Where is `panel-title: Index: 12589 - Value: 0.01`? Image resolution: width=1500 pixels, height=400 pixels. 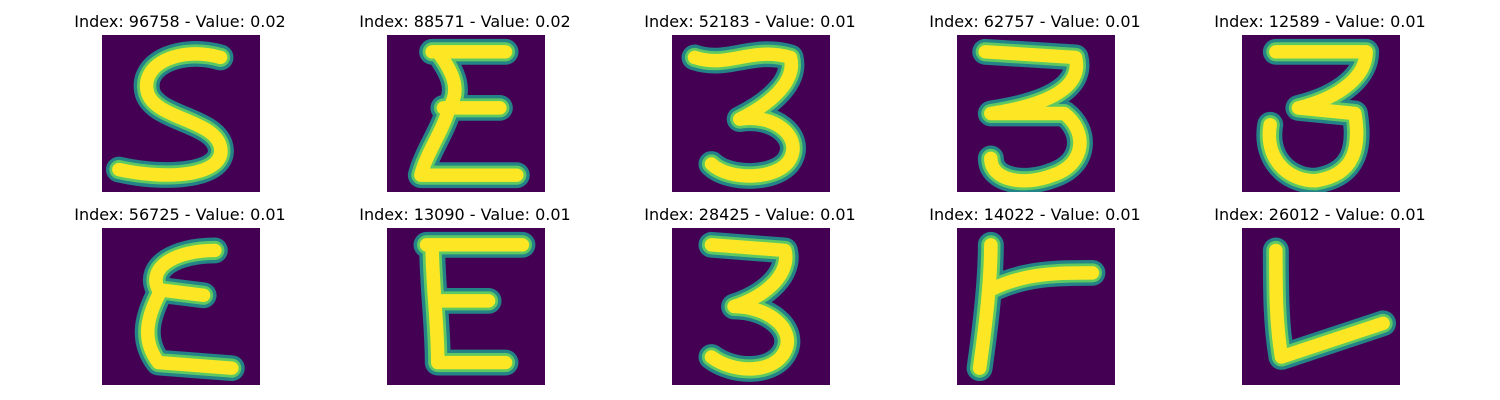 panel-title: Index: 12589 - Value: 0.01 is located at coordinates (1320, 21).